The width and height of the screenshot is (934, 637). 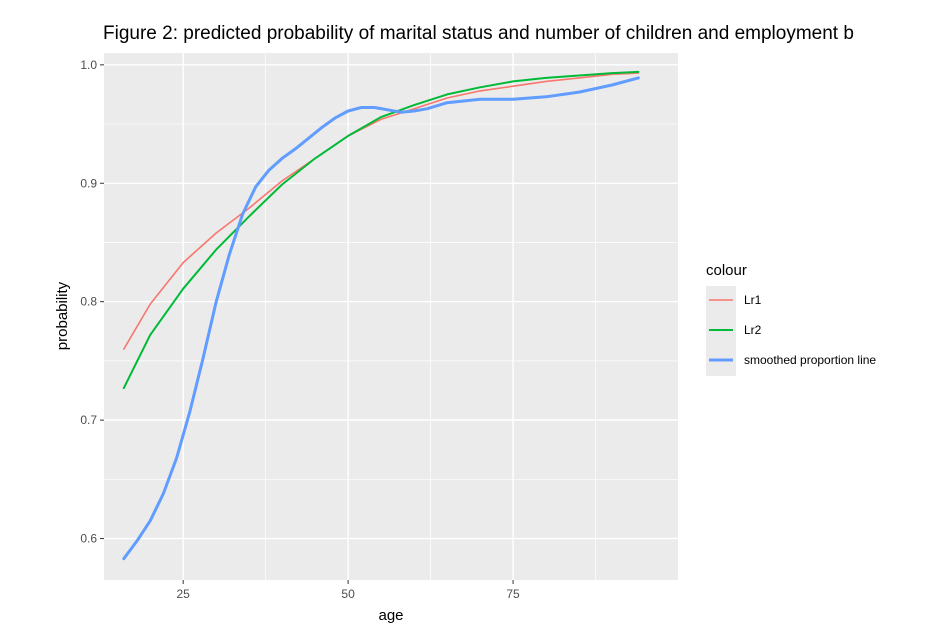 What do you see at coordinates (88, 183) in the screenshot?
I see `y-tick-label: 0.9` at bounding box center [88, 183].